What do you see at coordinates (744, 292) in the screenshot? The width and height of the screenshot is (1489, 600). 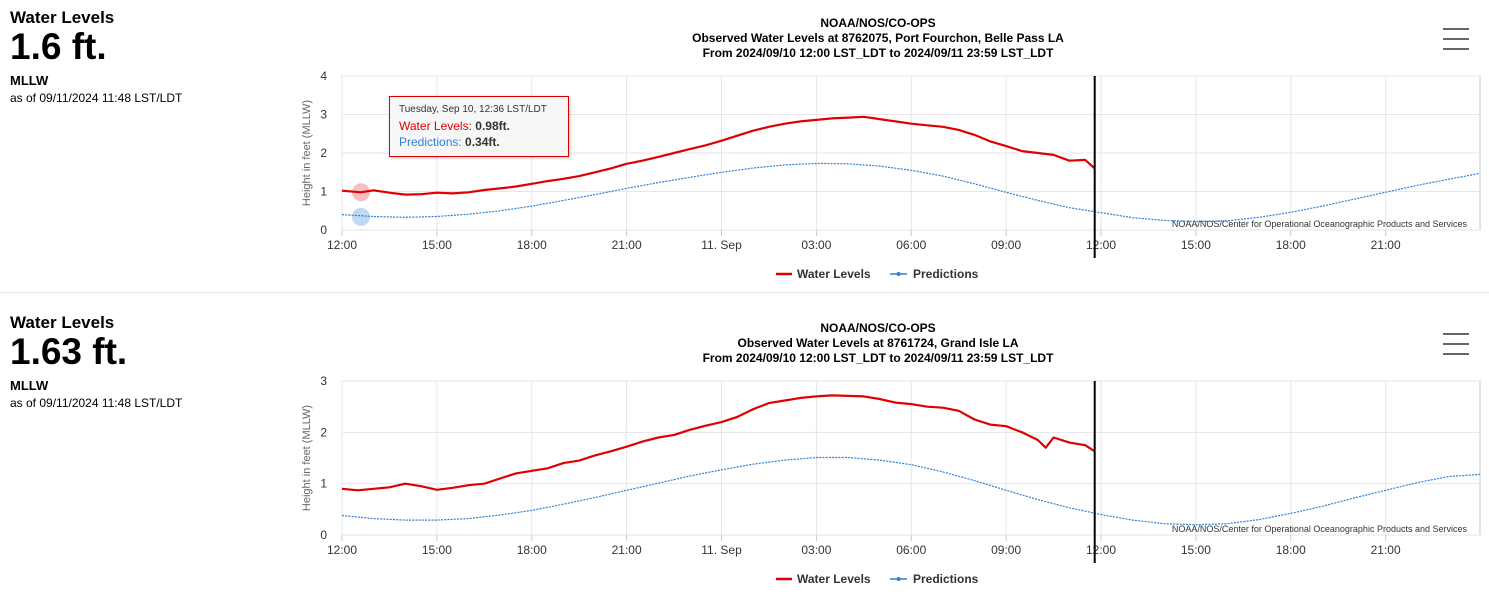 I see `panel-divider` at bounding box center [744, 292].